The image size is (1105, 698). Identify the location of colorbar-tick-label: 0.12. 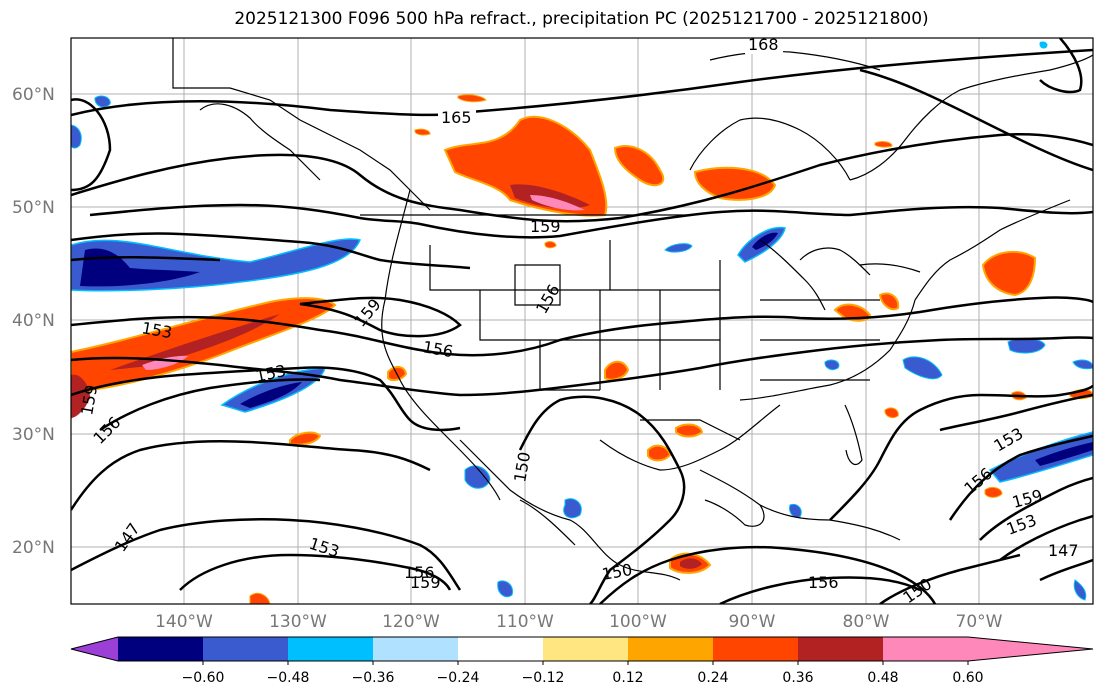
(627, 678).